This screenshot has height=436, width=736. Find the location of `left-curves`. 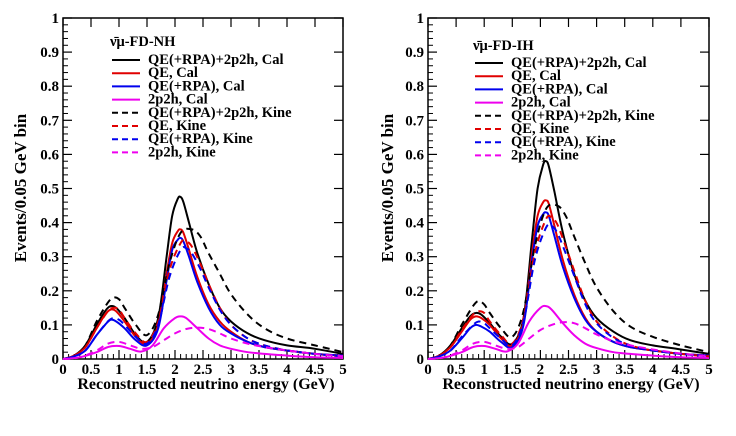

left-curves is located at coordinates (203, 277).